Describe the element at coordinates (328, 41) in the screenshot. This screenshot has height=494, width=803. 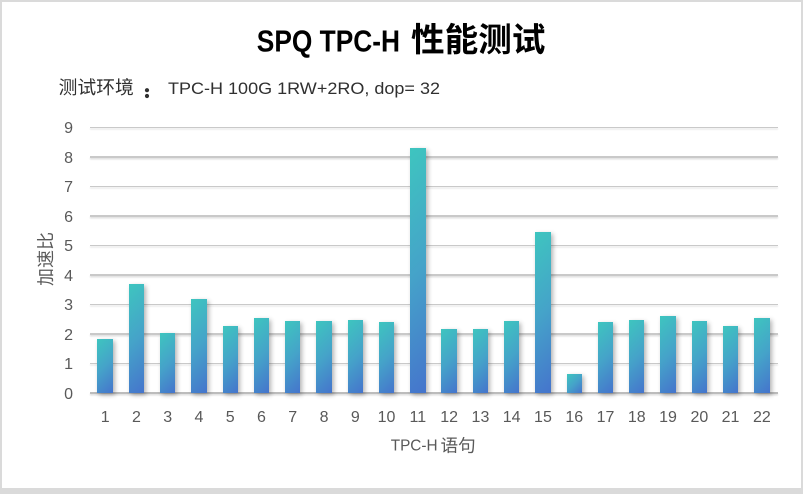
I see `svg-text: SPQ TPC-H` at that location.